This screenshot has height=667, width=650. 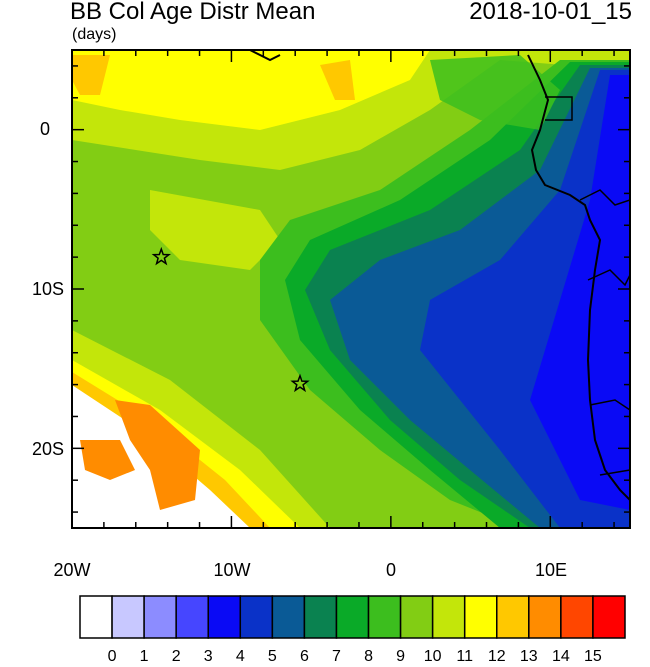 I want to click on colorbar-label: 10, so click(x=432, y=656).